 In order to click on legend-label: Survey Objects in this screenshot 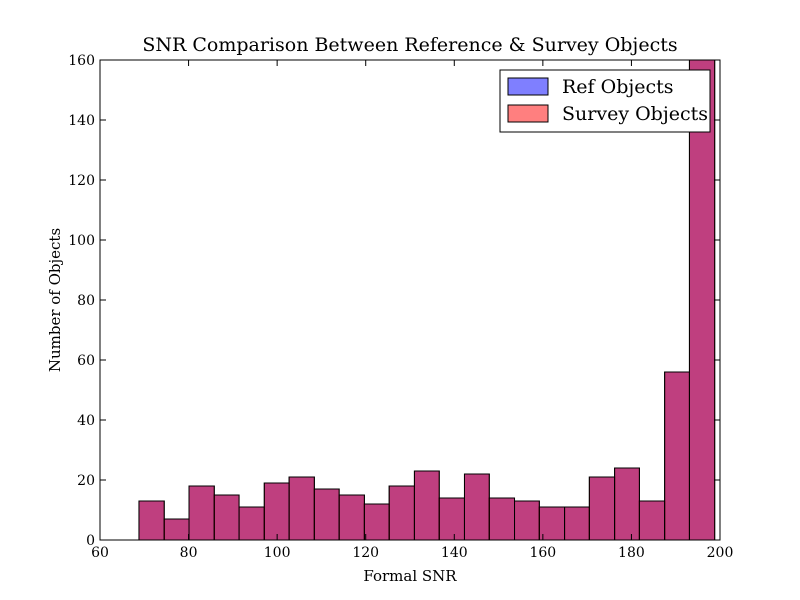, I will do `click(635, 114)`.